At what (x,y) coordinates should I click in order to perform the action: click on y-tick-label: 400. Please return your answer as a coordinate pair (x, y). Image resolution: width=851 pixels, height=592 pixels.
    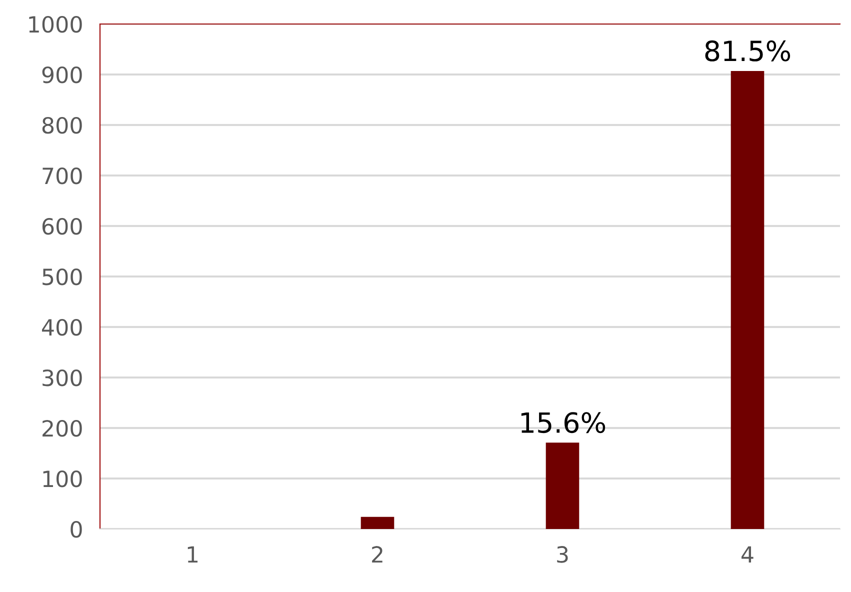
    Looking at the image, I should click on (62, 327).